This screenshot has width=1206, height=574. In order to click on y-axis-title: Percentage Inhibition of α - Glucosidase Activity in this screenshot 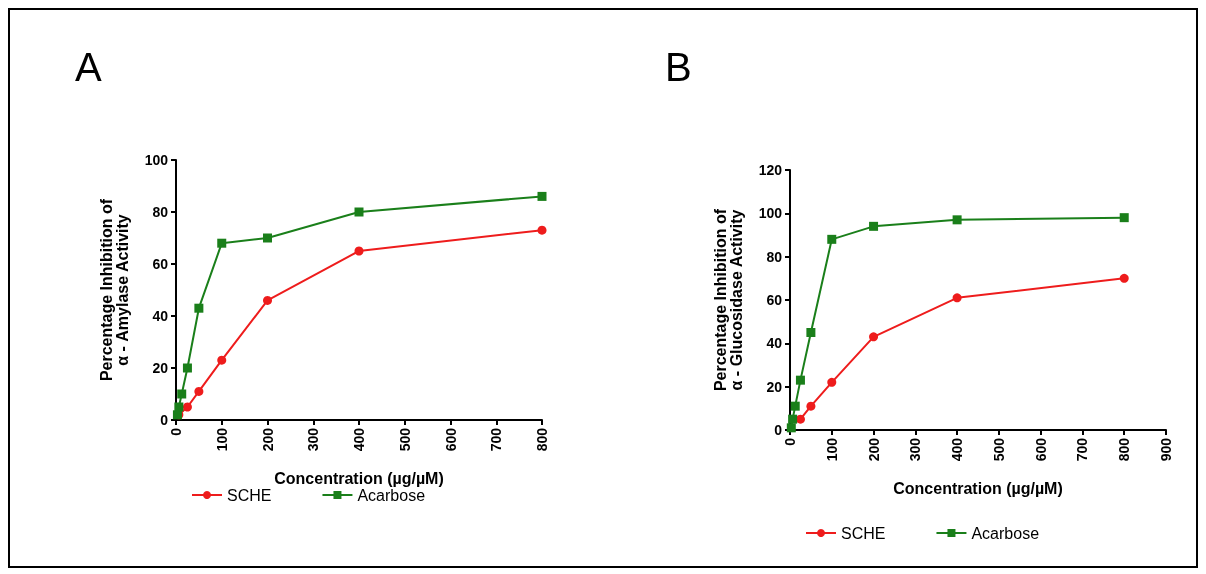, I will do `click(728, 300)`.